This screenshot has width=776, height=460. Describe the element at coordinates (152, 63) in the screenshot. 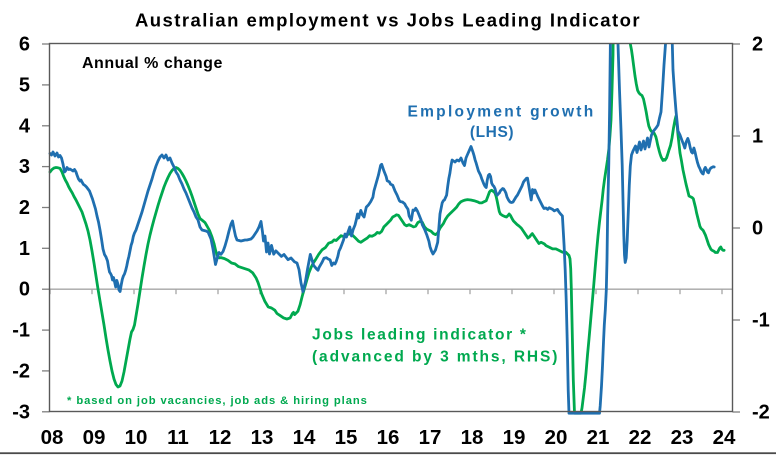

I see `svg-text: Annual % change` at that location.